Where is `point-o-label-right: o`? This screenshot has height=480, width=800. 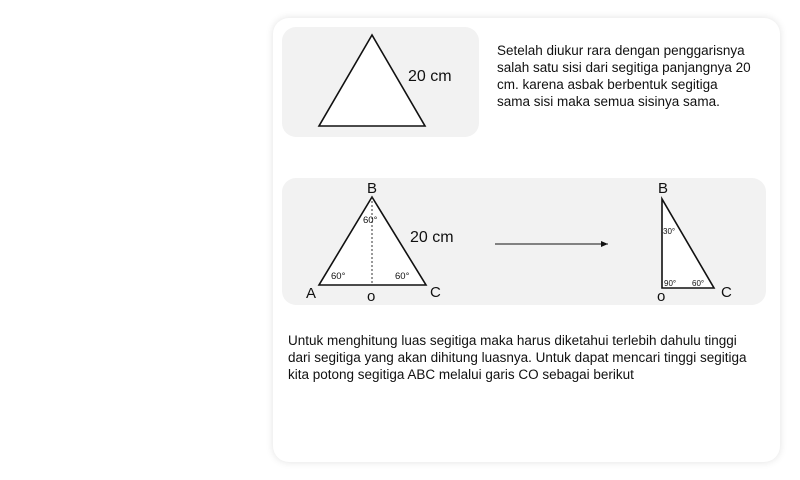 point-o-label-right: o is located at coordinates (661, 296).